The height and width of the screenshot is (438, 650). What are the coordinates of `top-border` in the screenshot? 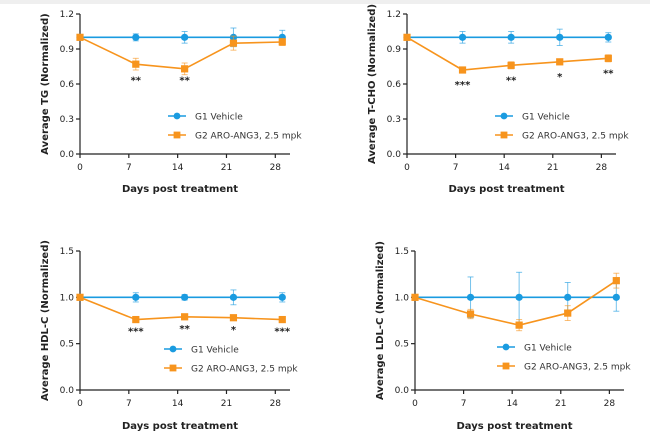 It's located at (325, 2).